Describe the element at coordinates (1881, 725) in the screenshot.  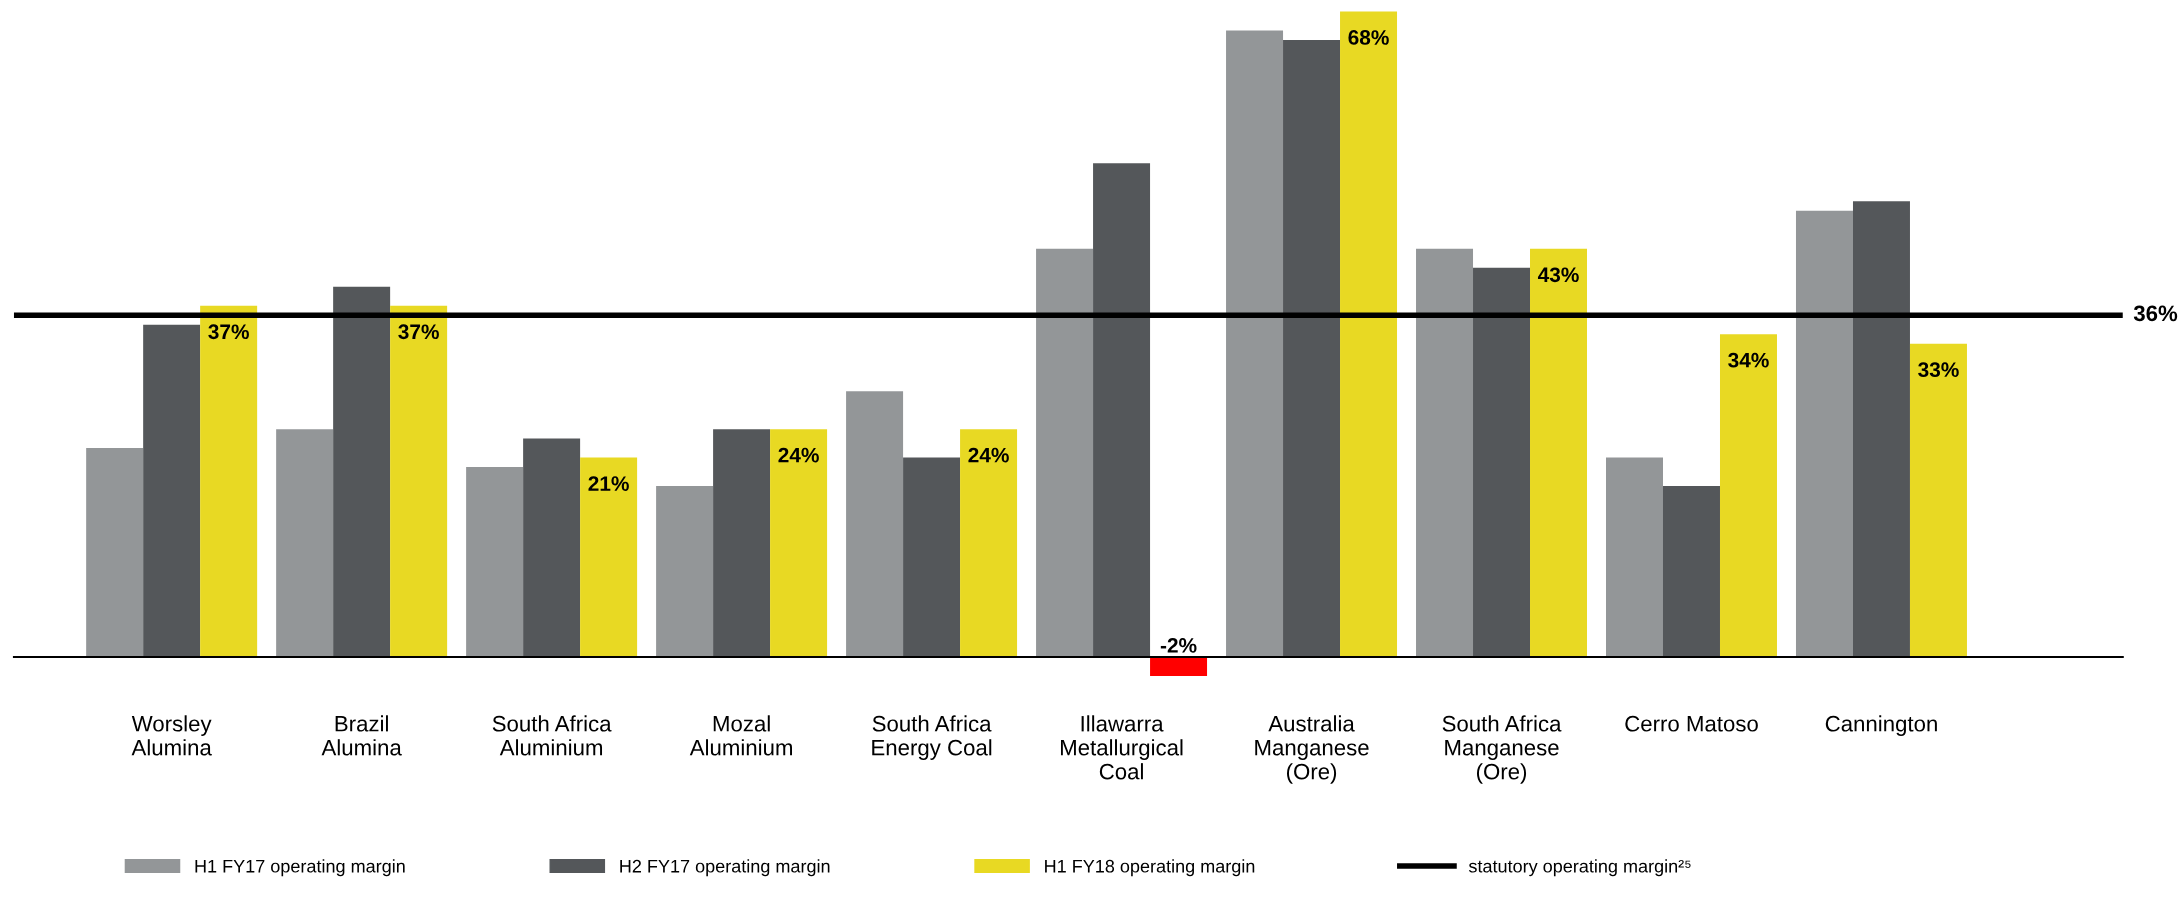
I see `x-tick-label: Cannington` at that location.